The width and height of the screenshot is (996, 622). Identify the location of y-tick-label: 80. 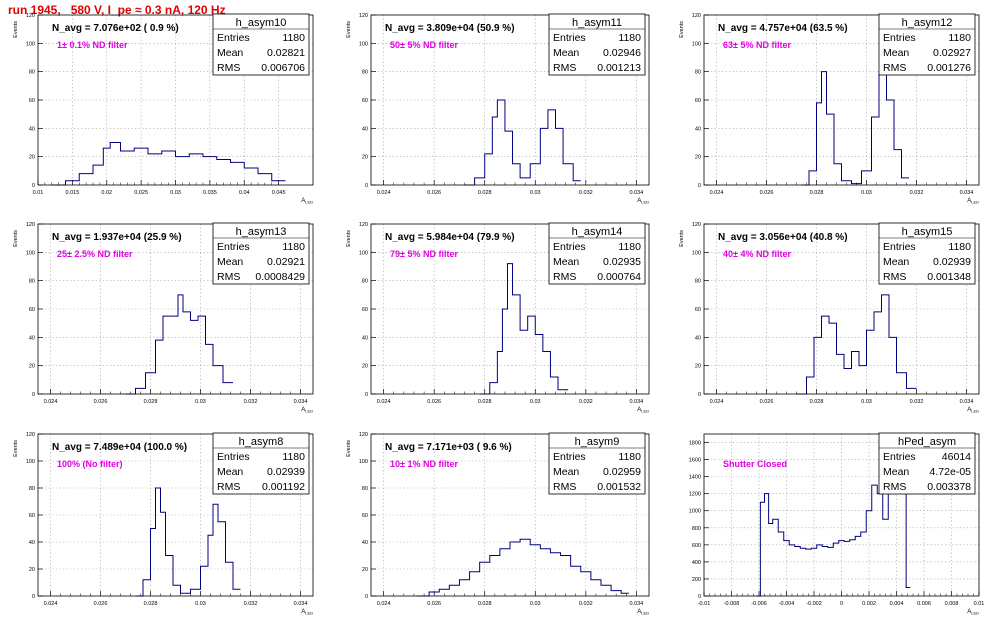
(365, 73).